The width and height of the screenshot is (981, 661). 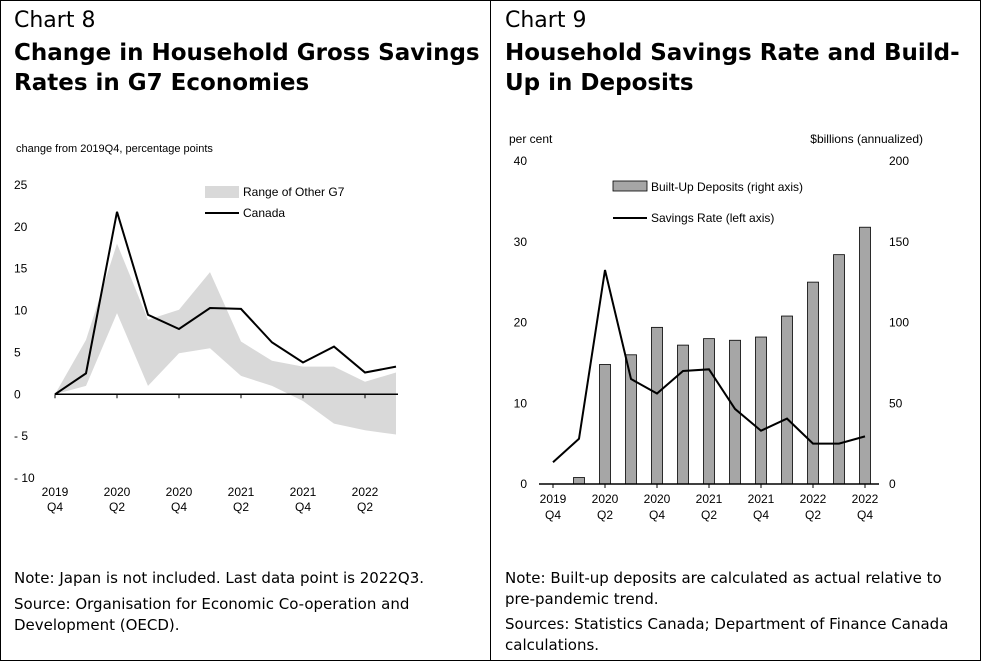 What do you see at coordinates (521, 323) in the screenshot?
I see `chart-9-left-tick-label: 20` at bounding box center [521, 323].